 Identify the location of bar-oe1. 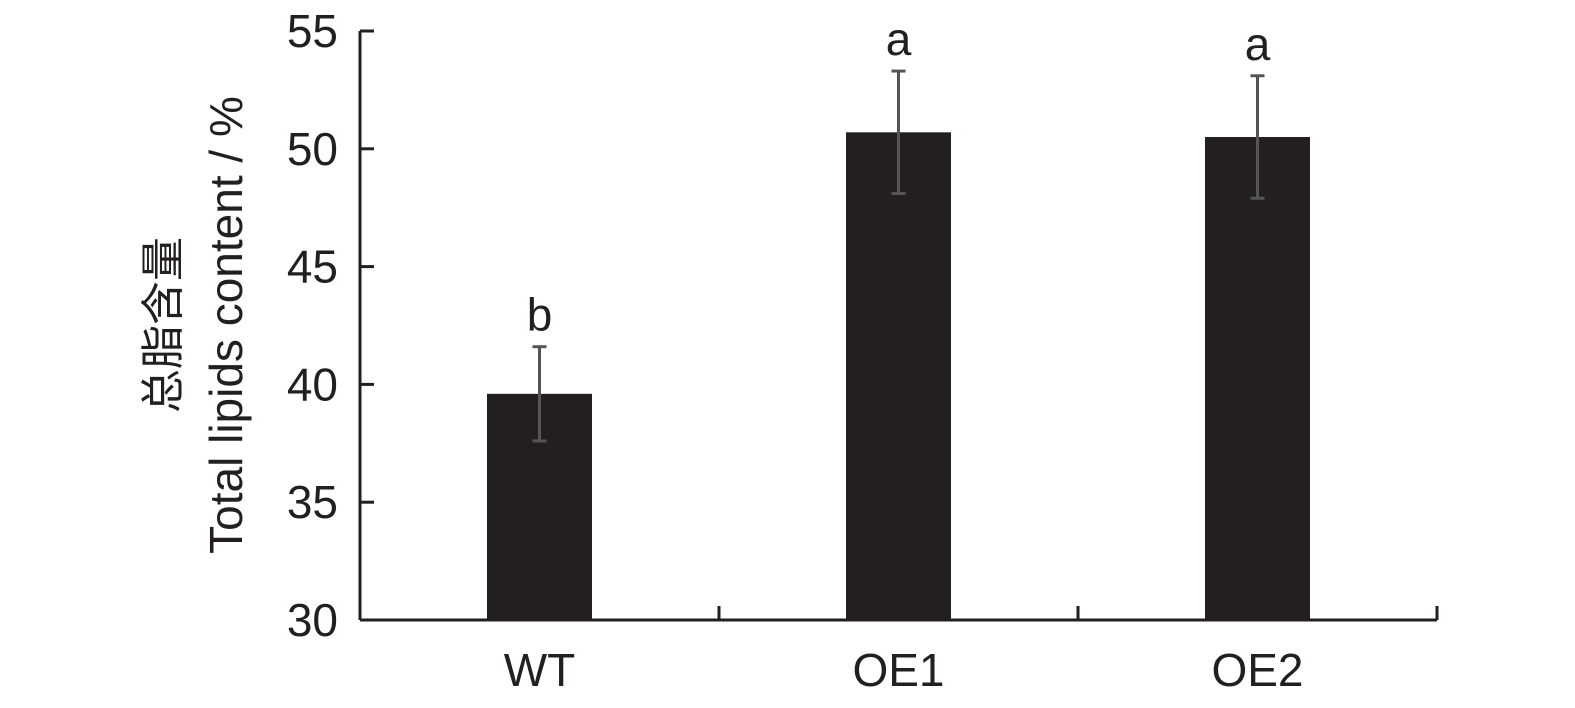
(898, 376).